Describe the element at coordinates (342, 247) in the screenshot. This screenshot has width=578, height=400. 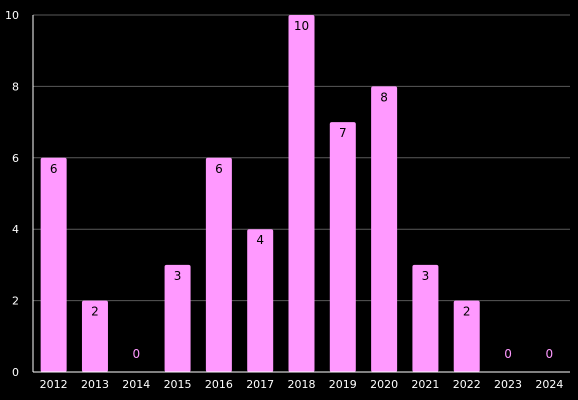
I see `bar-2019` at that location.